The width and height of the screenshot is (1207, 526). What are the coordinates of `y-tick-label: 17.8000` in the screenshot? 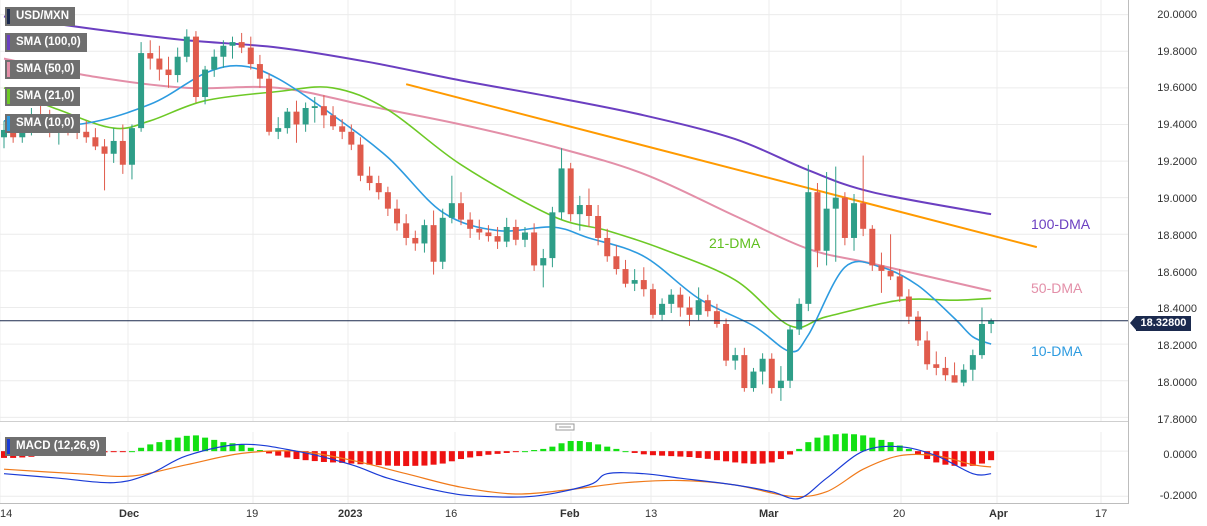 It's located at (1177, 420).